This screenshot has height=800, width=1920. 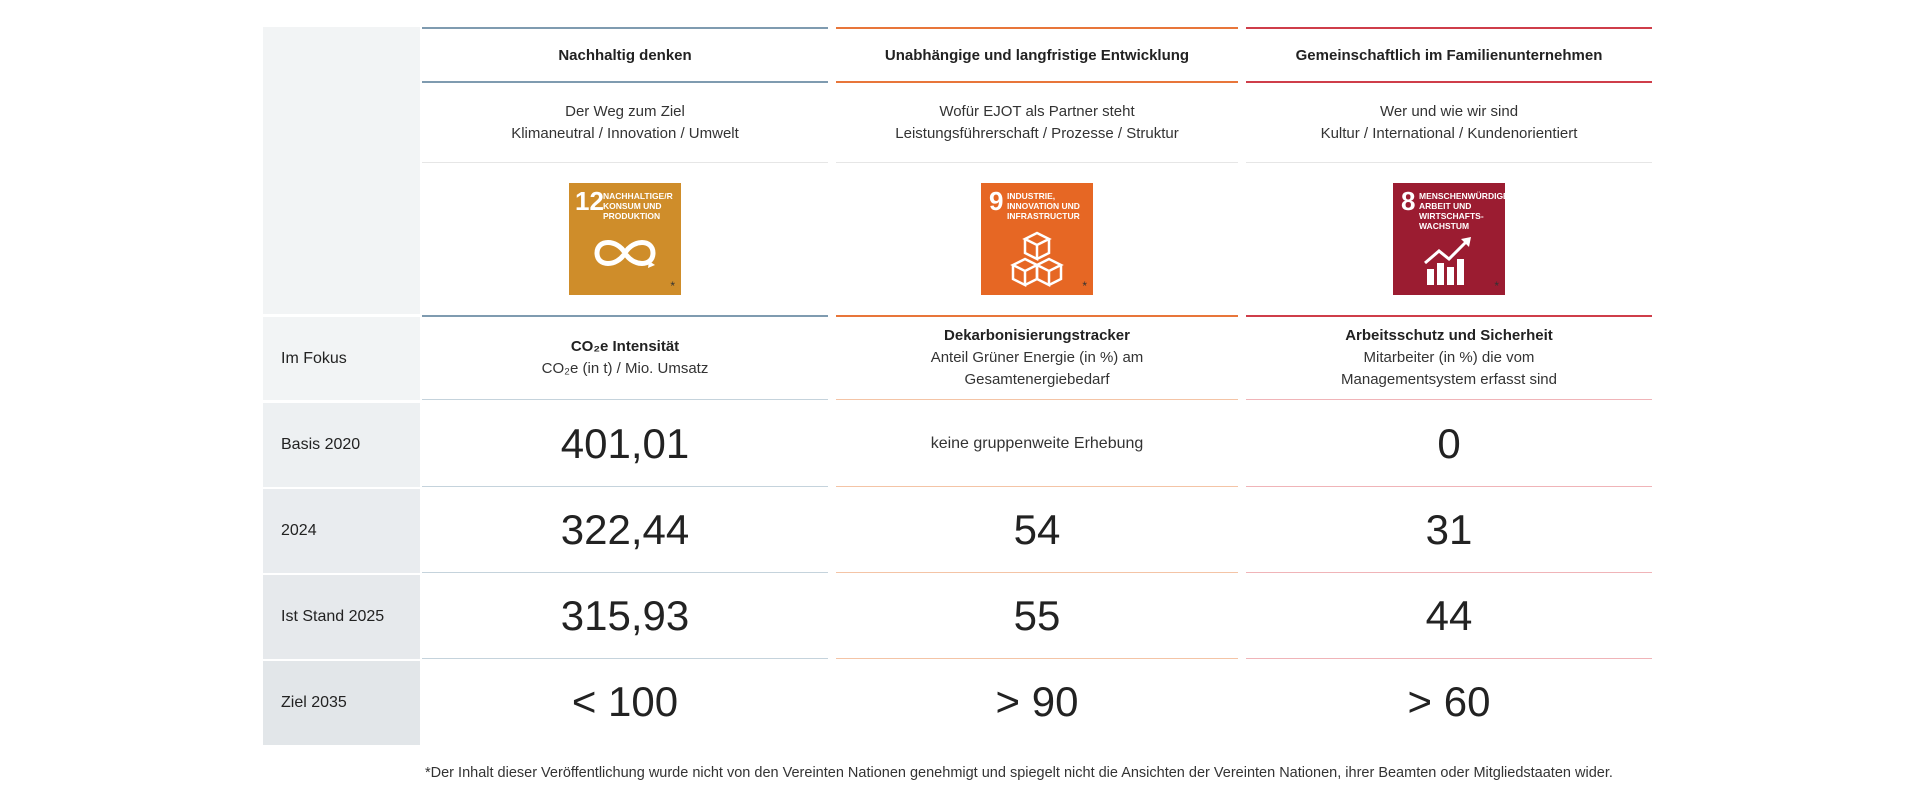 I want to click on column-header-text: Nachhaltig denken, so click(x=625, y=55).